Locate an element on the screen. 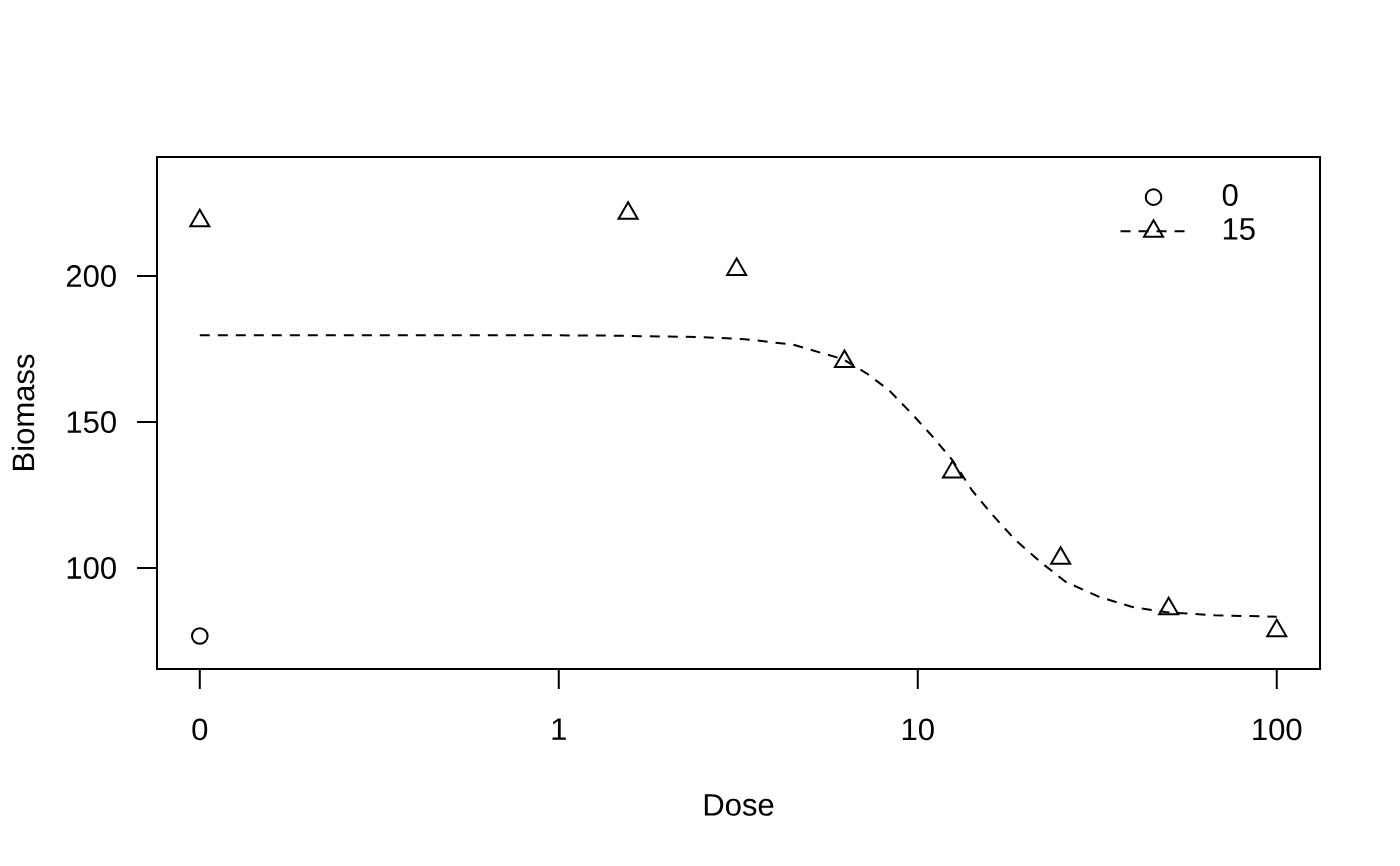 The width and height of the screenshot is (1400, 866). legend-label: 0 is located at coordinates (1230, 195).